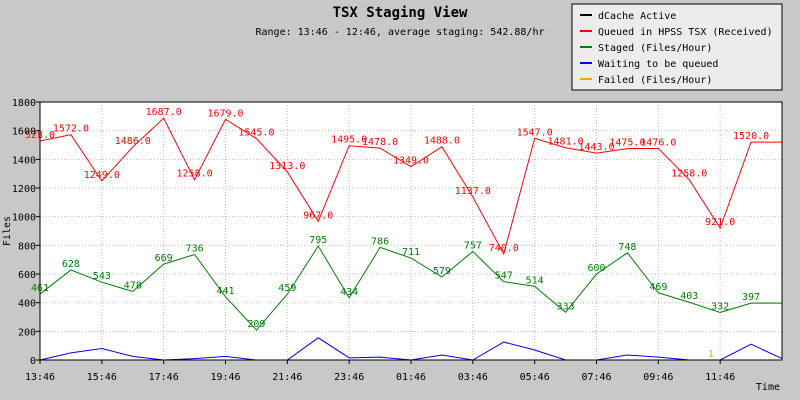 The height and width of the screenshot is (400, 800). I want to click on data-label-s2-8: 459, so click(287, 288).